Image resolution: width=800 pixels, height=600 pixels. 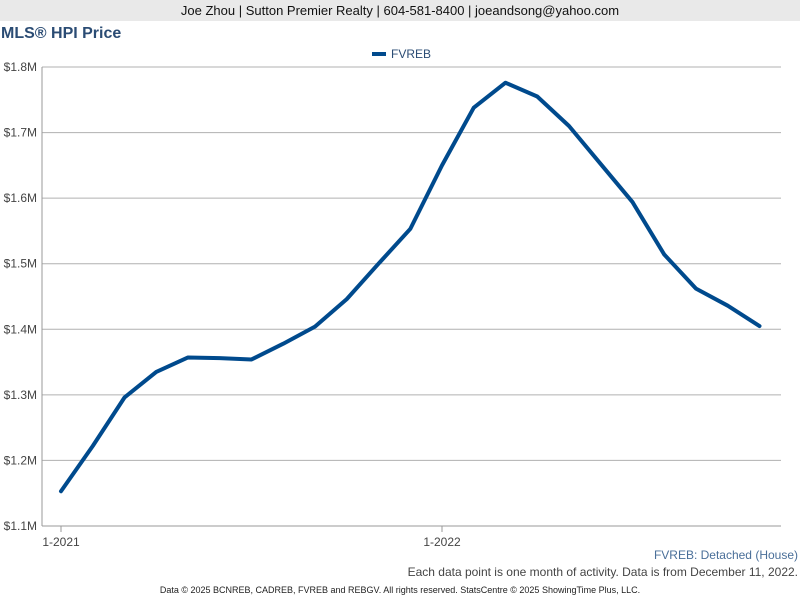 I want to click on y-tick-label: $1.6M, so click(x=20, y=198).